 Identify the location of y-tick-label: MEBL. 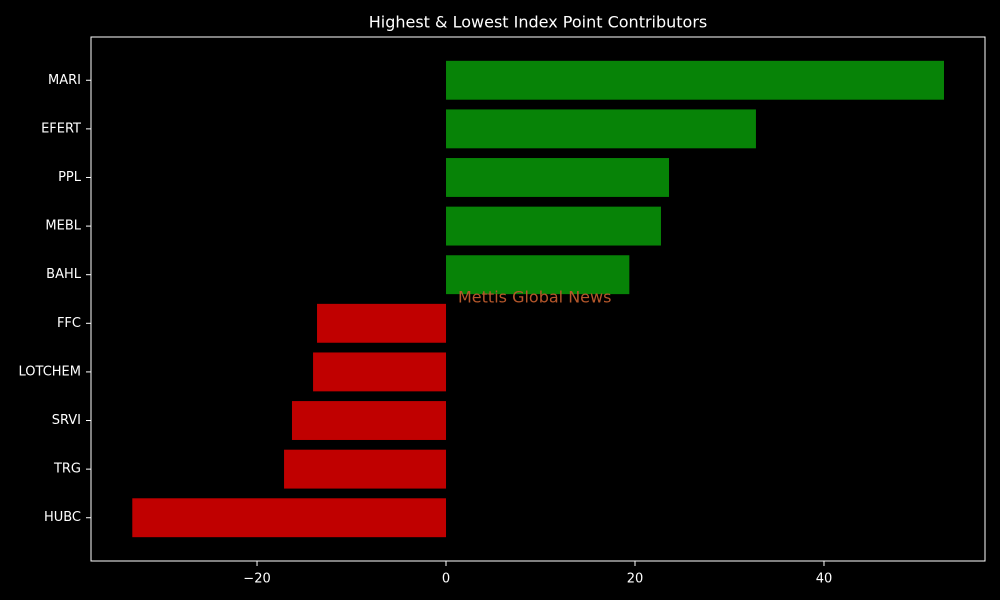
(63, 226).